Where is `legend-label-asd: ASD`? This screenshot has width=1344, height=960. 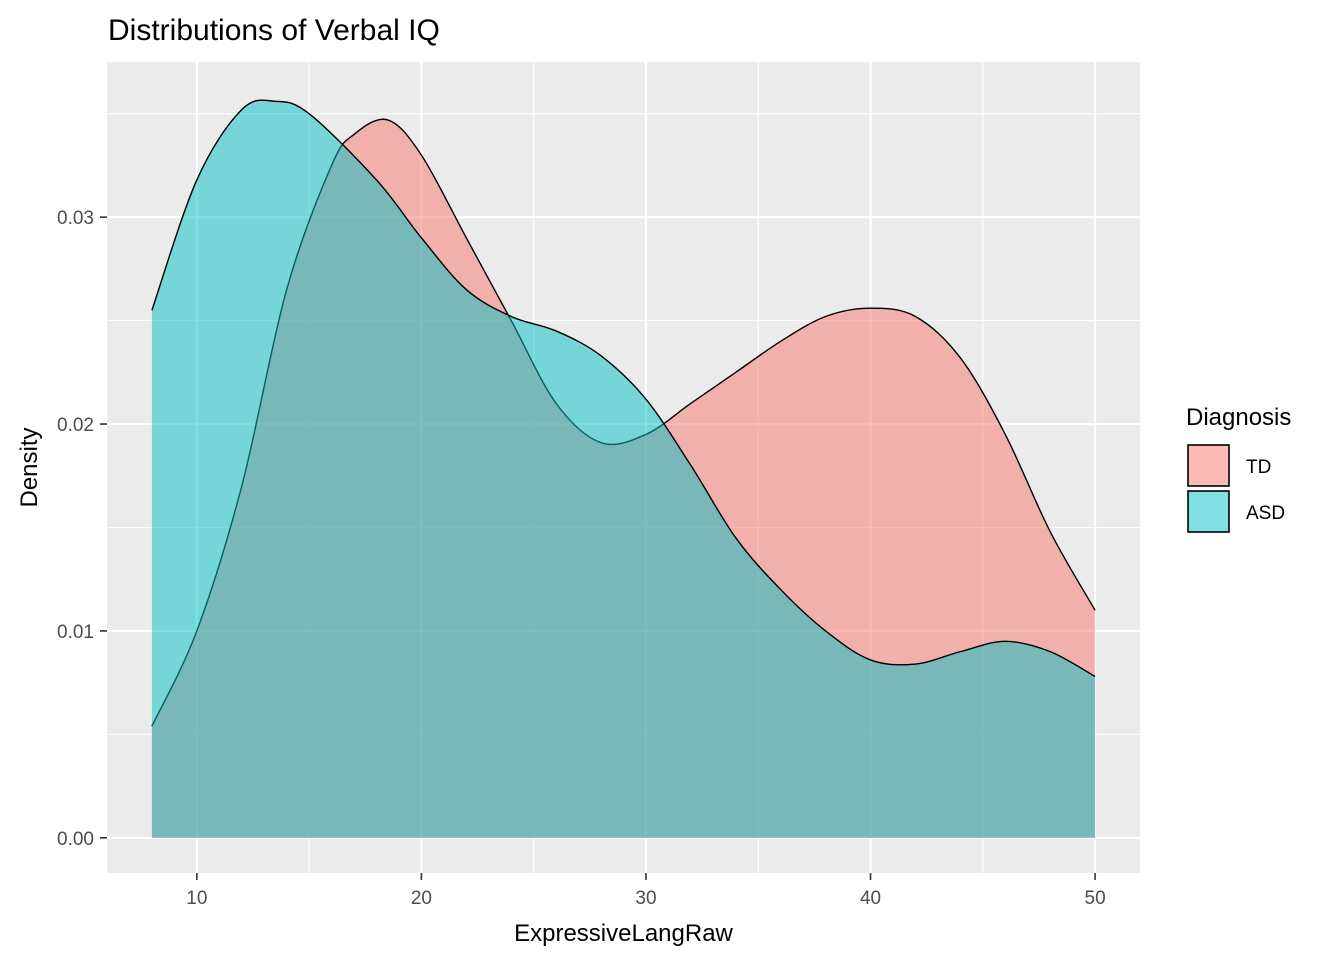
legend-label-asd: ASD is located at coordinates (1265, 513).